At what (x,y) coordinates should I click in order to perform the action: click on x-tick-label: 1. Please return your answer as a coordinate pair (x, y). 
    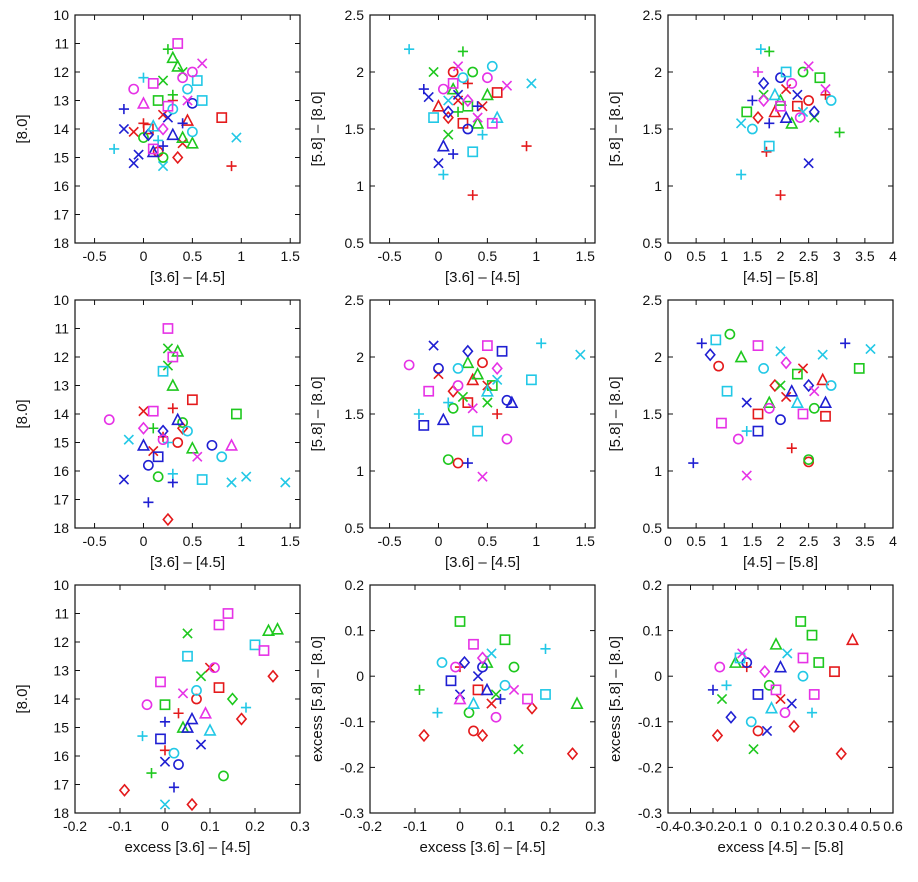
    Looking at the image, I should click on (241, 256).